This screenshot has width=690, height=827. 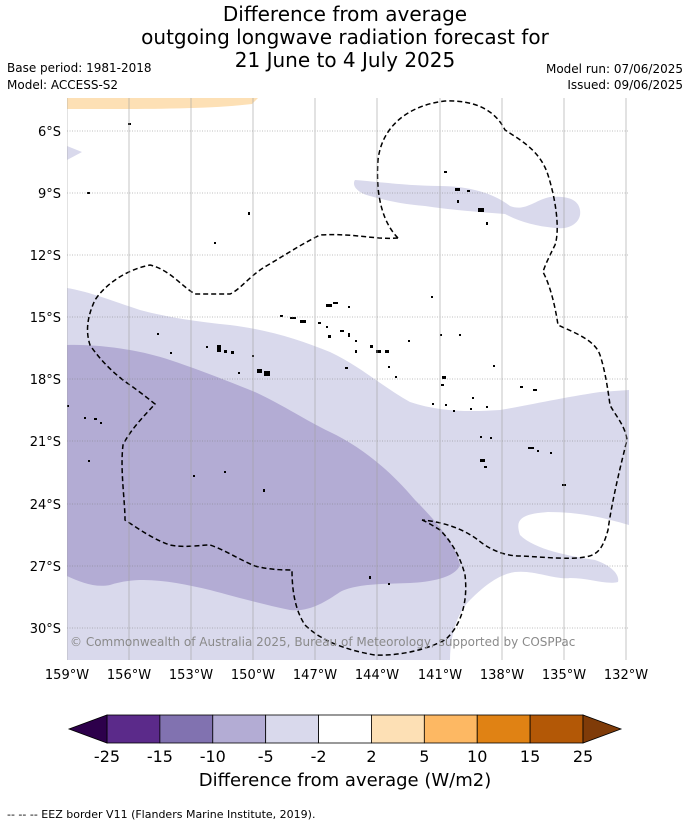 What do you see at coordinates (266, 756) in the screenshot?
I see `colorbar-tick-label: -5` at bounding box center [266, 756].